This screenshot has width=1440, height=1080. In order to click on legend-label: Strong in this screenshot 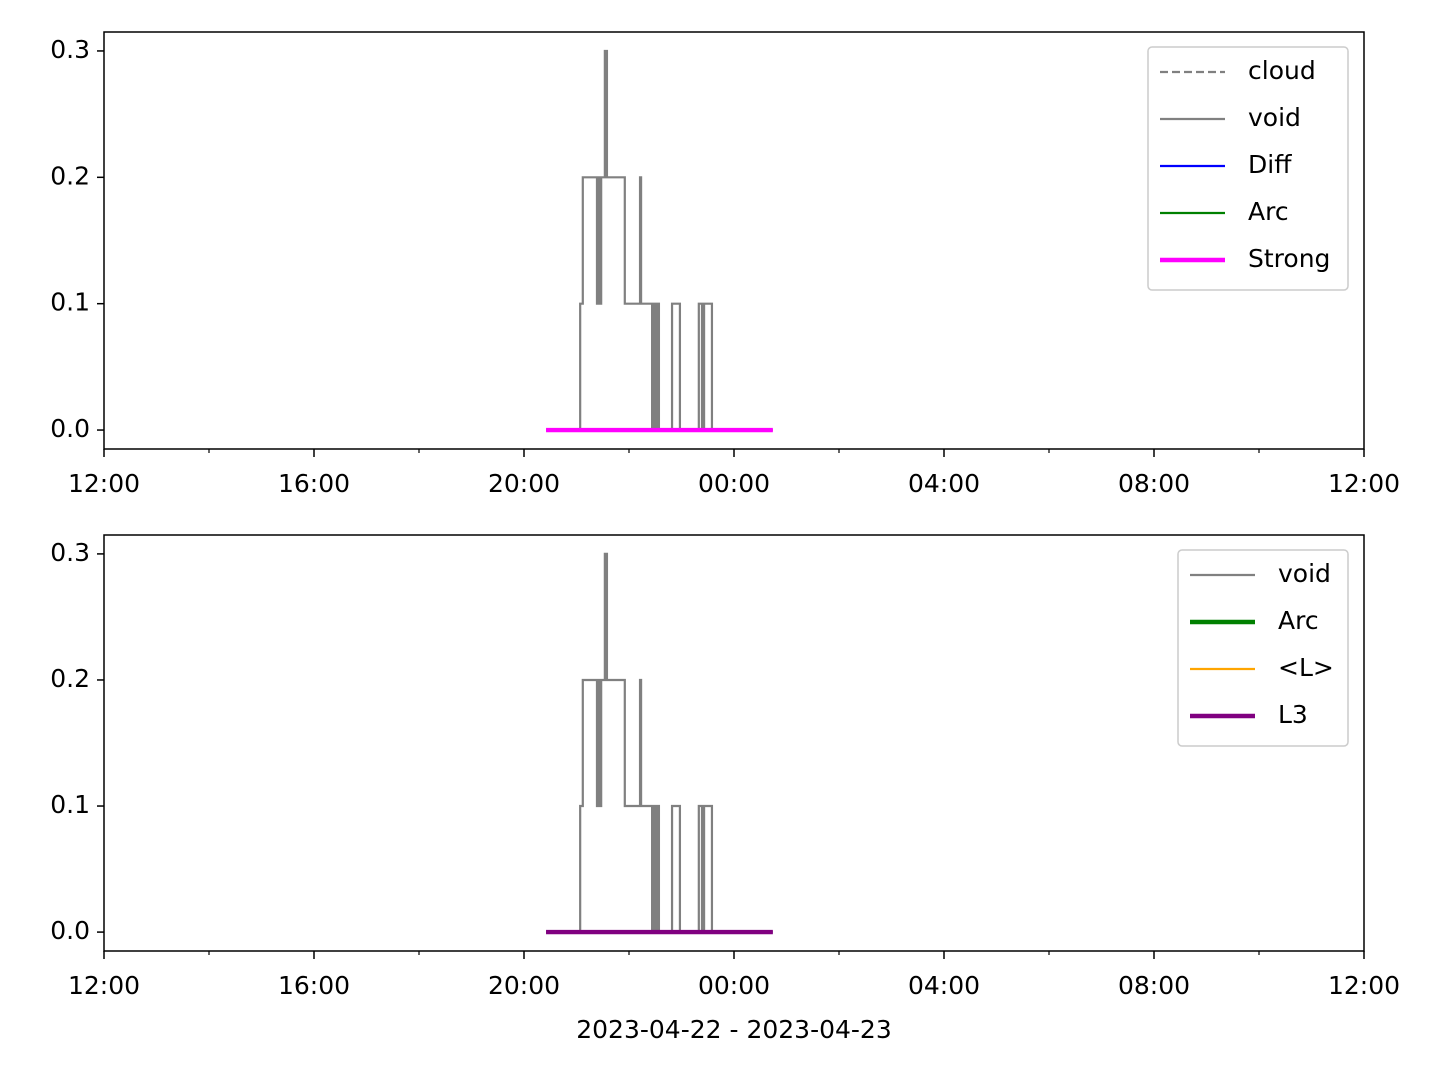, I will do `click(1289, 258)`.